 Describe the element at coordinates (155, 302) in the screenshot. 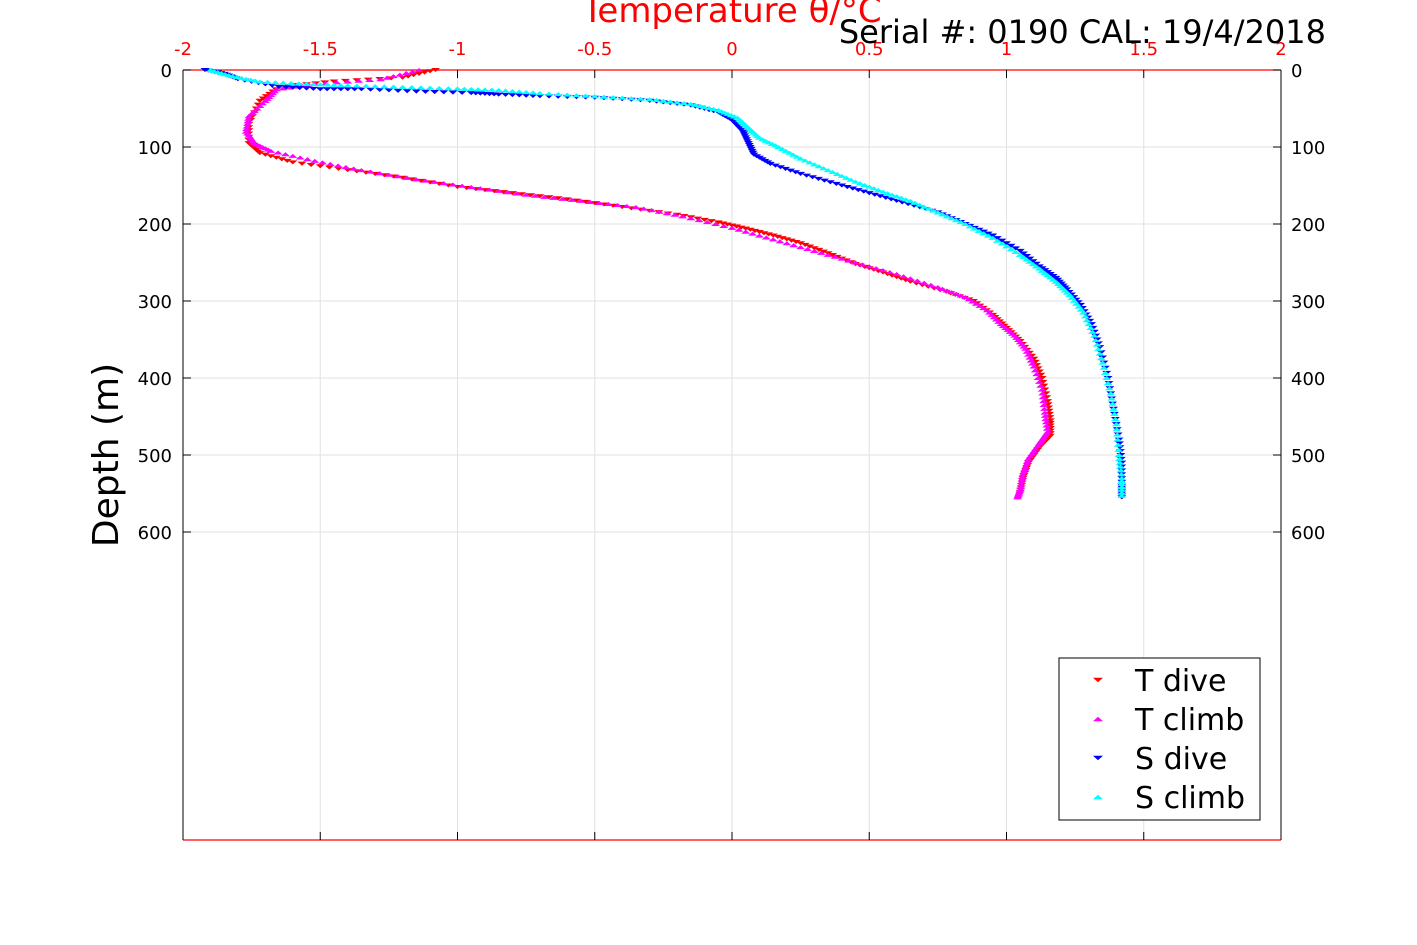

I see `y-tick-label: 300` at that location.